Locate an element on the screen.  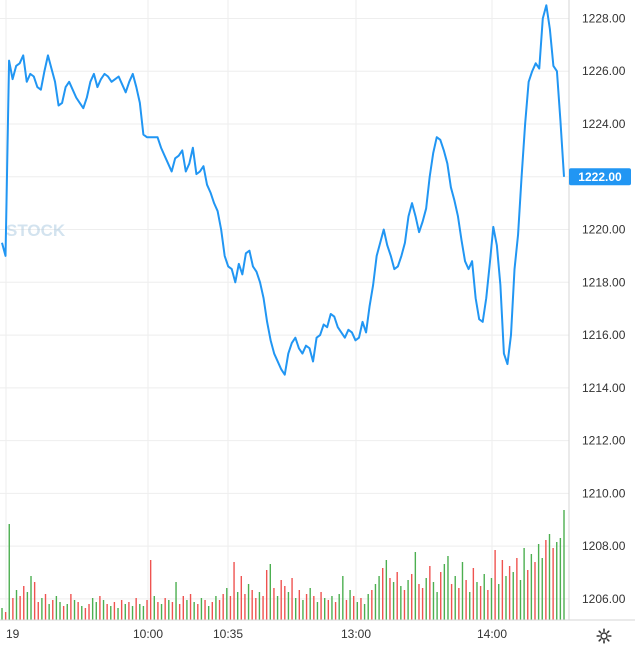
gear-icon is located at coordinates (604, 636).